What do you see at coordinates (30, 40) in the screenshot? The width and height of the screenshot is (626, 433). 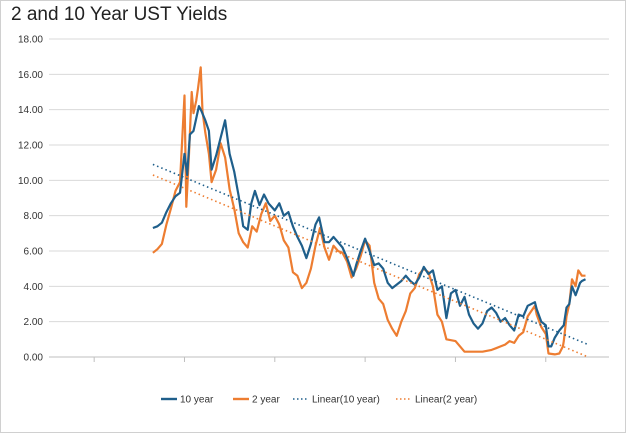 I see `y-tick-label: 18.00` at bounding box center [30, 40].